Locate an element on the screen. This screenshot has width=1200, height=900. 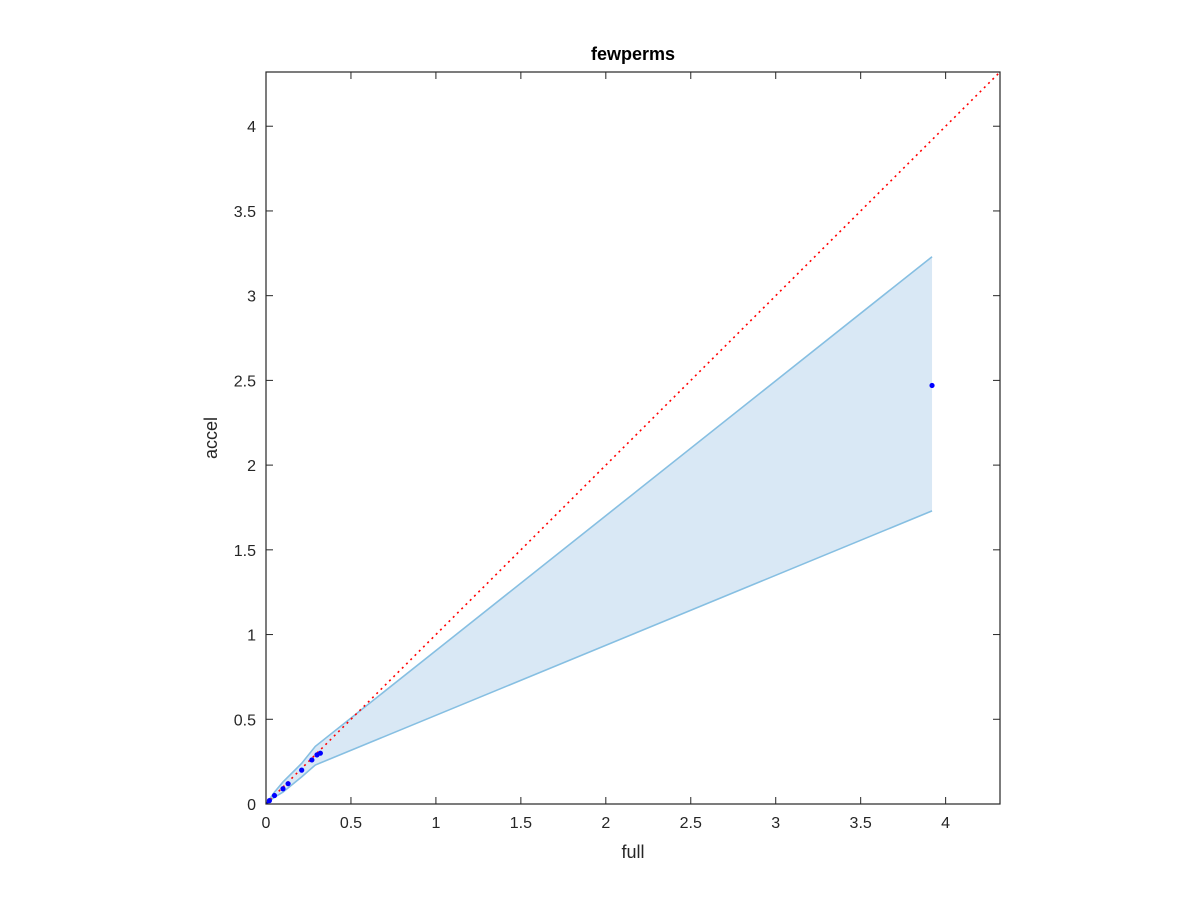
y-tick-label: 4 is located at coordinates (251, 127).